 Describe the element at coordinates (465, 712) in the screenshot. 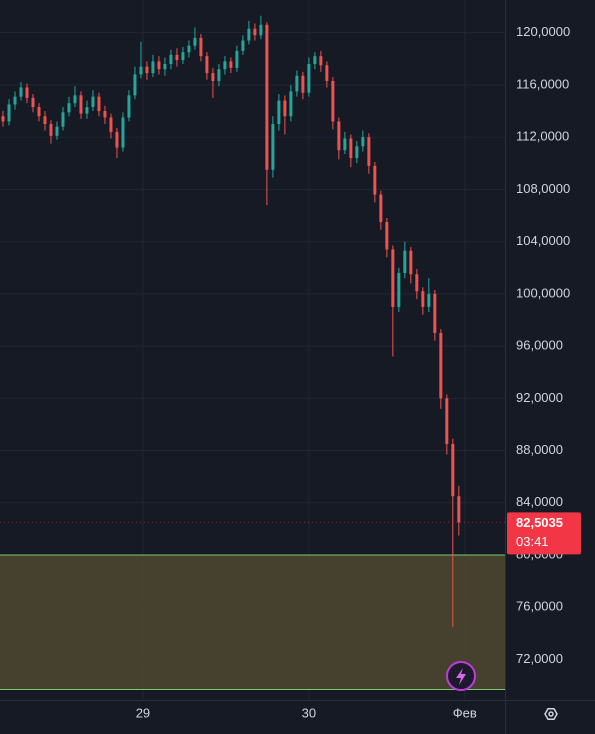

I see `x-tick-label: Фев` at that location.